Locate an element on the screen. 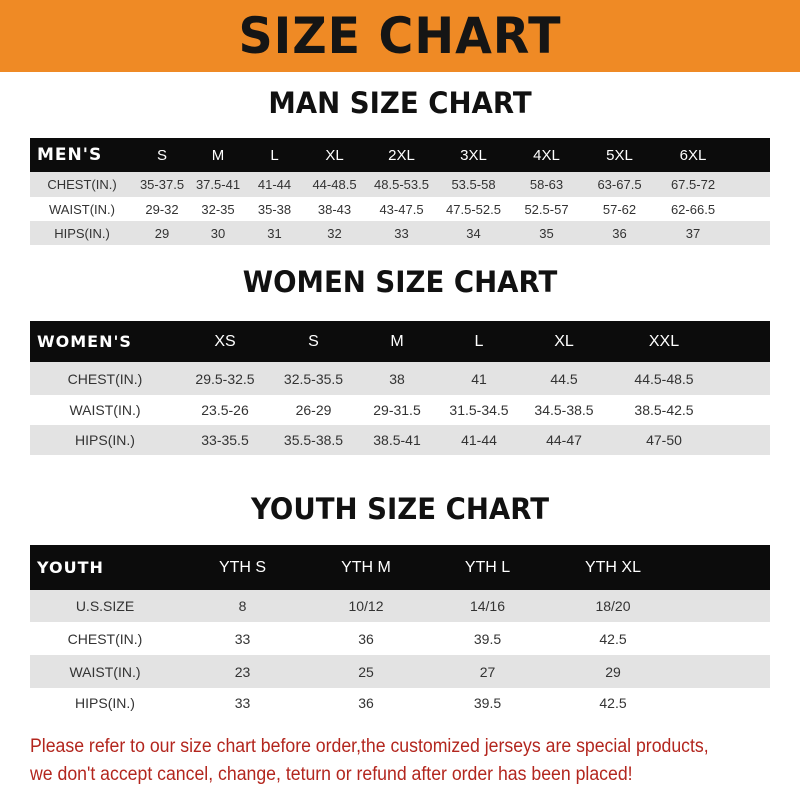  measurement-cell: 10/12 is located at coordinates (366, 606).